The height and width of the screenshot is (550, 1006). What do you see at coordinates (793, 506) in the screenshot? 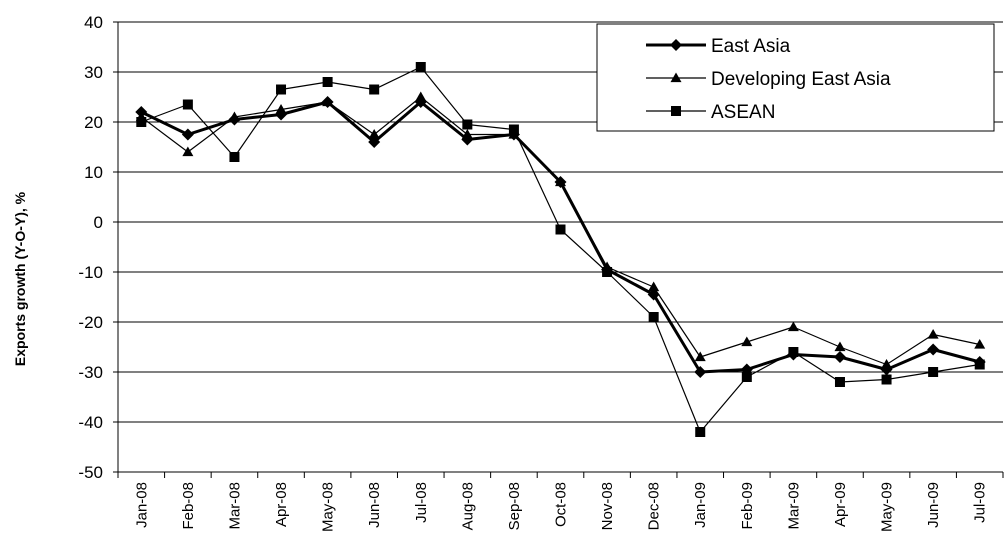
I see `x-tick-label: Mar-09` at bounding box center [793, 506].